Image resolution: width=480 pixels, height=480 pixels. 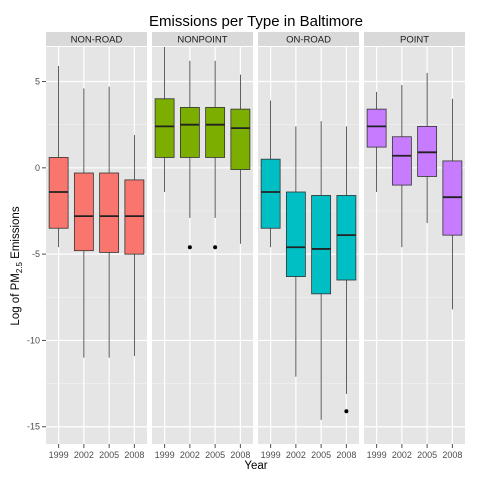 I want to click on y-tick-label: 0, so click(x=37, y=168).